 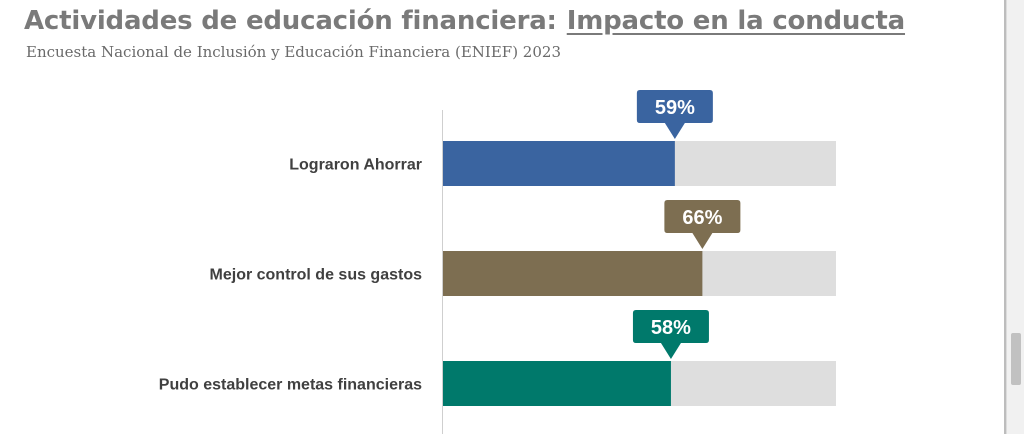 What do you see at coordinates (316, 275) in the screenshot?
I see `category-label-2: Mejor control de sus gastos` at bounding box center [316, 275].